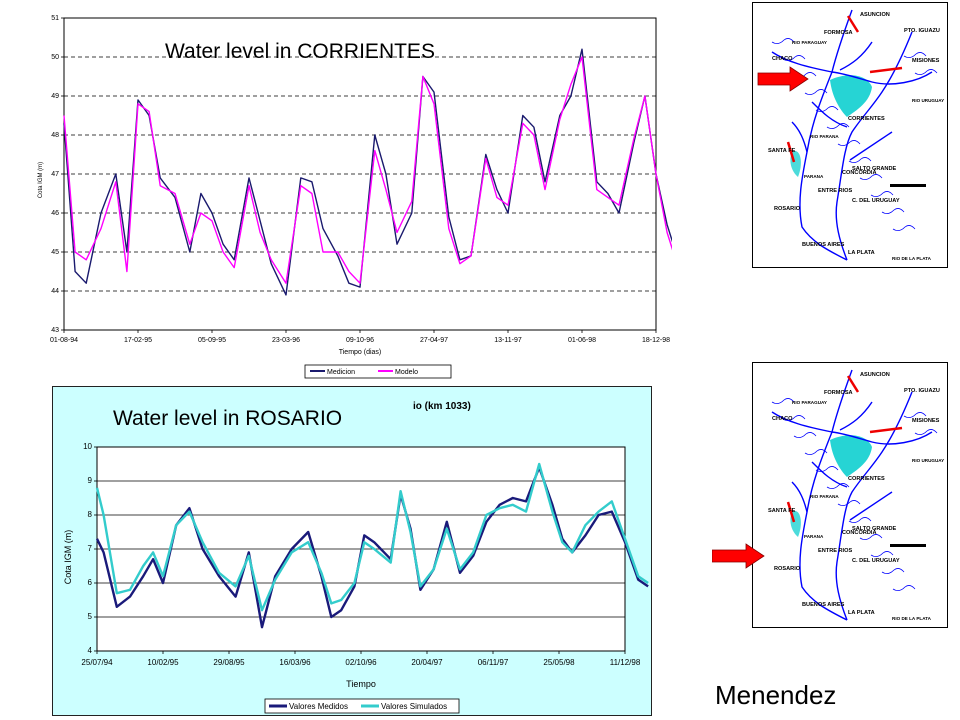 This screenshot has height=720, width=960. Describe the element at coordinates (227, 418) in the screenshot. I see `rosario-title: Water level in ROSARIO` at that location.